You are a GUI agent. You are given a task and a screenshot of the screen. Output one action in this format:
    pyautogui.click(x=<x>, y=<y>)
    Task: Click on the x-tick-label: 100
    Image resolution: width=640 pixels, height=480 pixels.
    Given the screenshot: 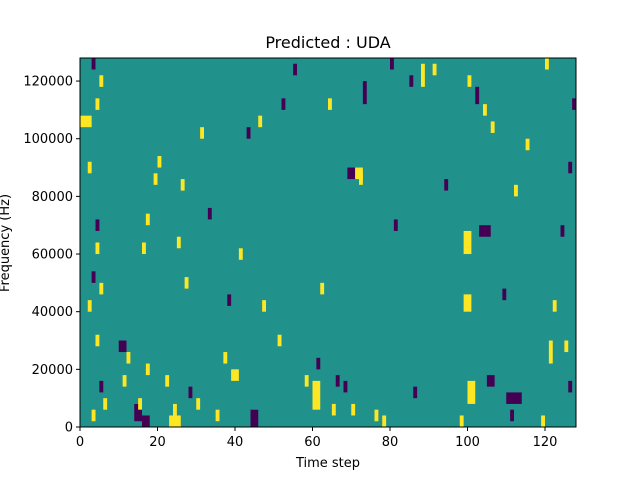 What is the action you would take?
    pyautogui.click(x=467, y=442)
    